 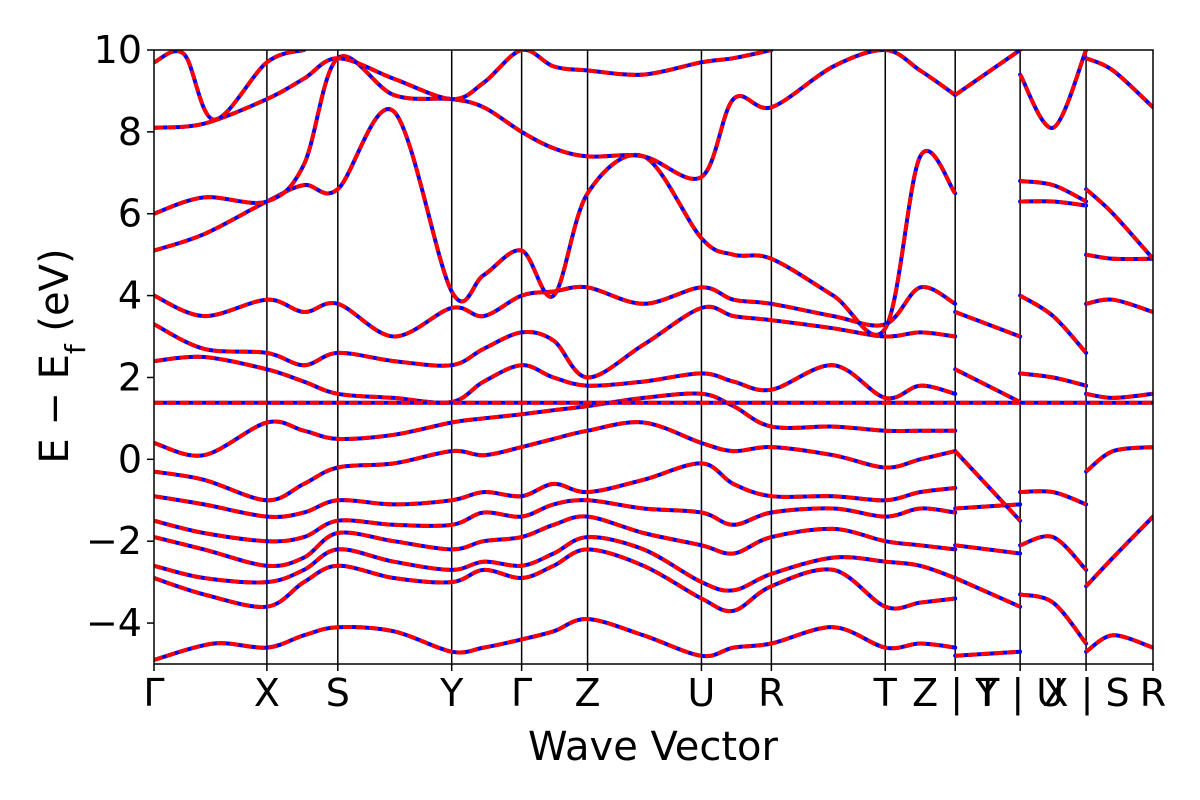 What do you see at coordinates (75, 348) in the screenshot?
I see `y-axis-label-sub: f` at bounding box center [75, 348].